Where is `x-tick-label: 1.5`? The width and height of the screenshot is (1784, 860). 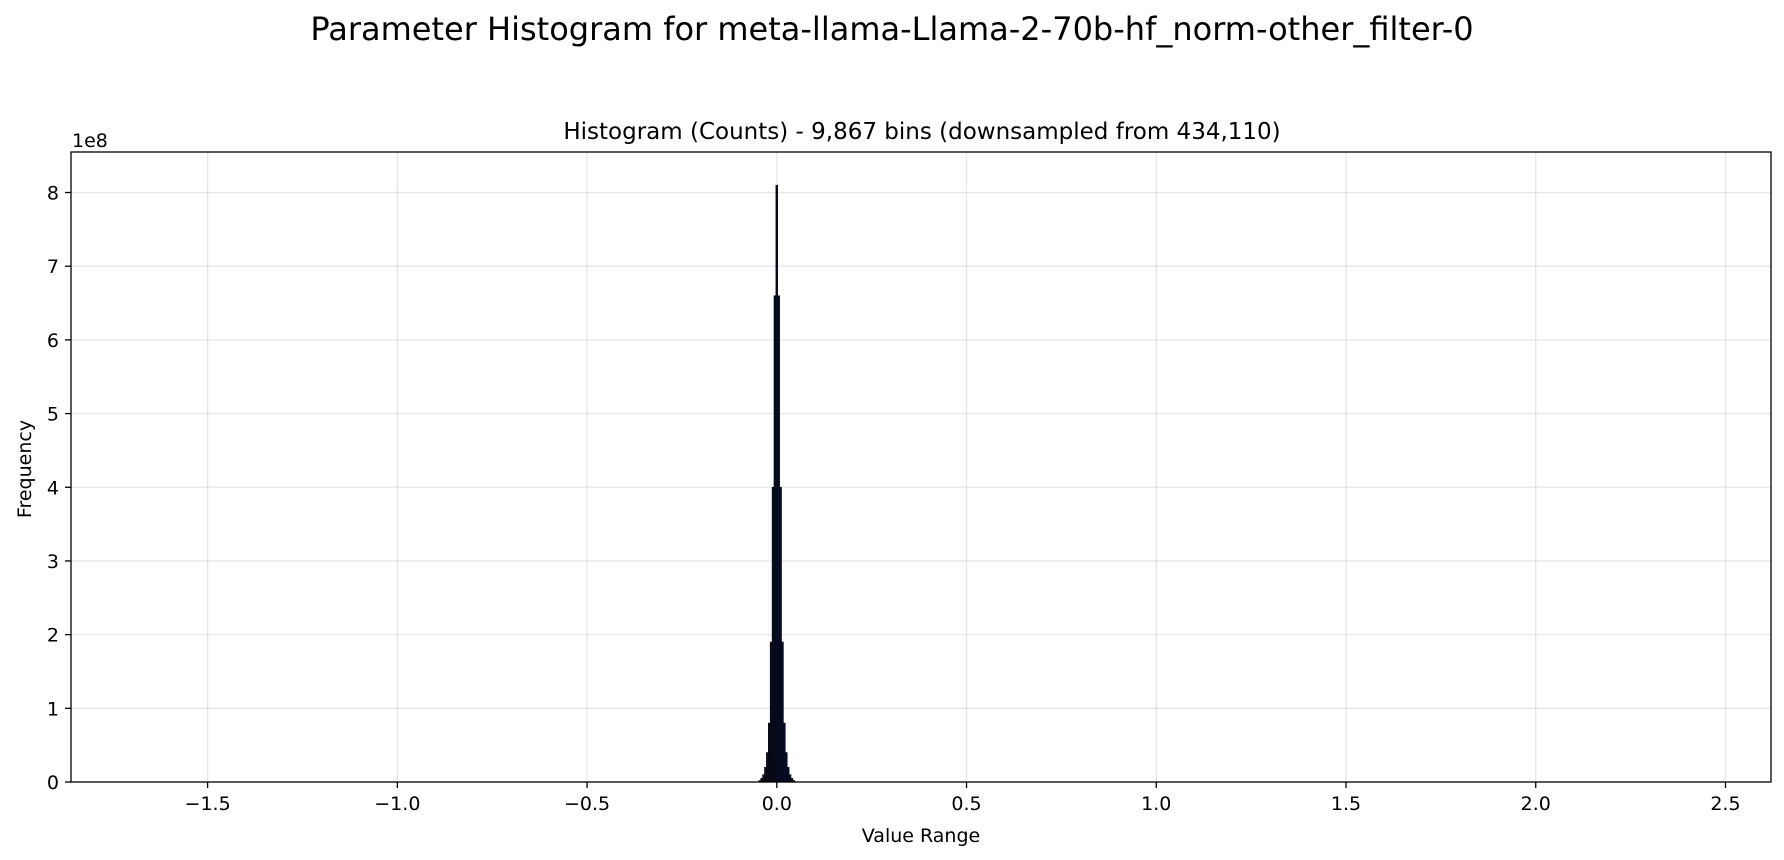
x-tick-label: 1.5 is located at coordinates (1346, 804).